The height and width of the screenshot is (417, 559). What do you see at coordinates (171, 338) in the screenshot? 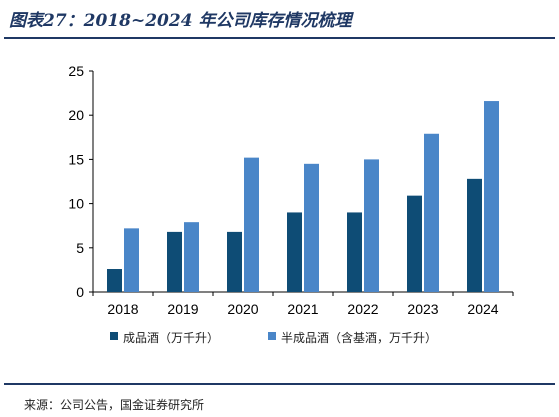
I see `legend-label-finished: 成品酒（万千升）` at bounding box center [171, 338].